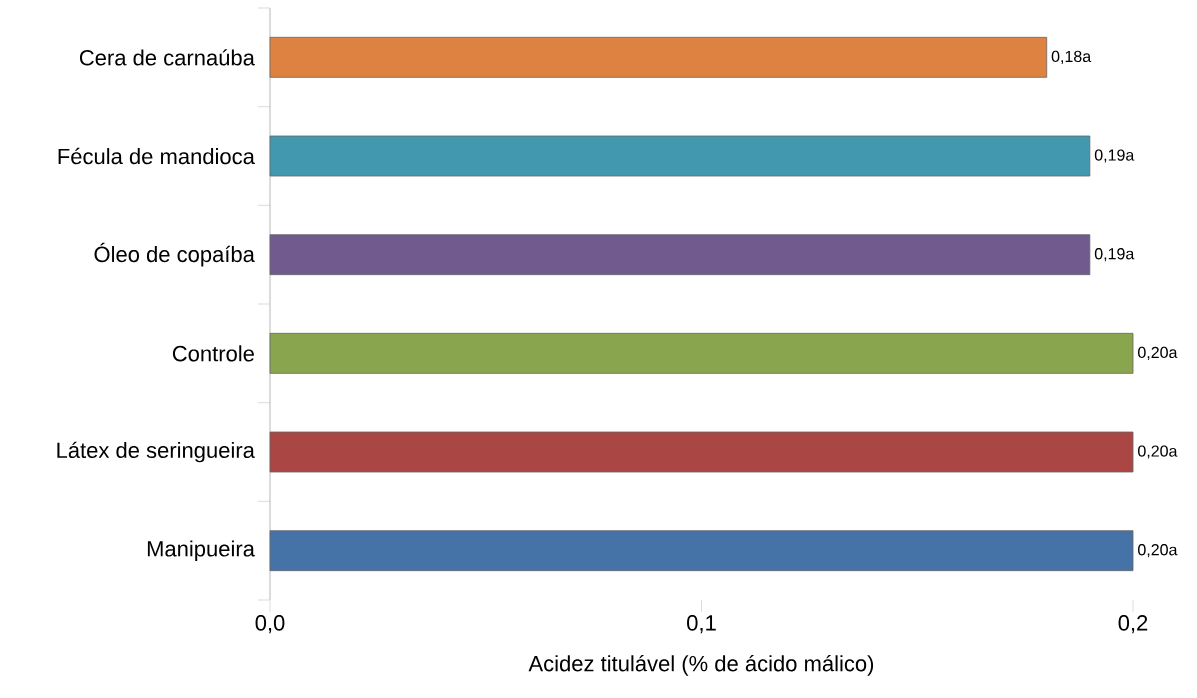  I want to click on x-tick-label: 0,2, so click(1133, 624).